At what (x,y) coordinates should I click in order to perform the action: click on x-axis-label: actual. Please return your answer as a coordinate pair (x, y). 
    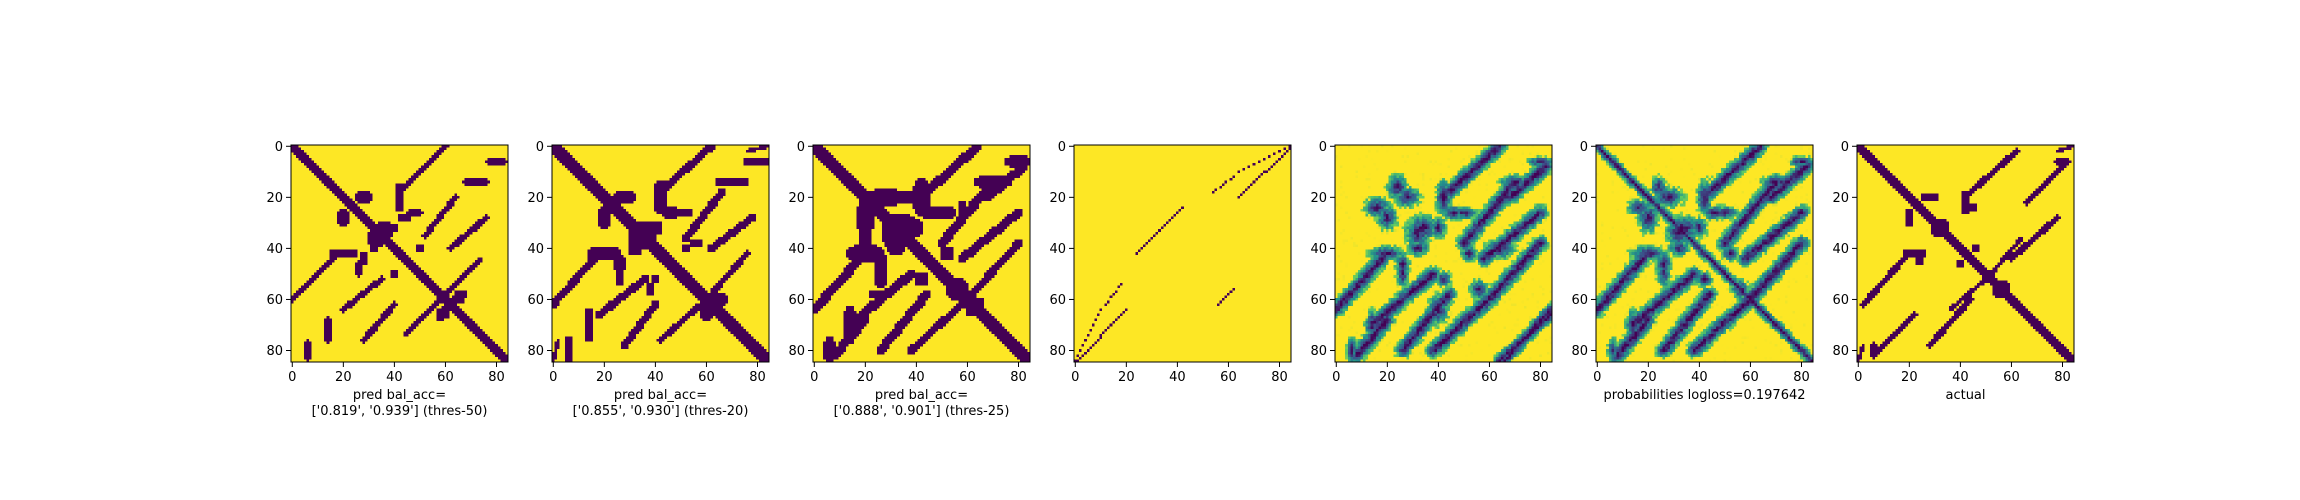
    Looking at the image, I should click on (1965, 395).